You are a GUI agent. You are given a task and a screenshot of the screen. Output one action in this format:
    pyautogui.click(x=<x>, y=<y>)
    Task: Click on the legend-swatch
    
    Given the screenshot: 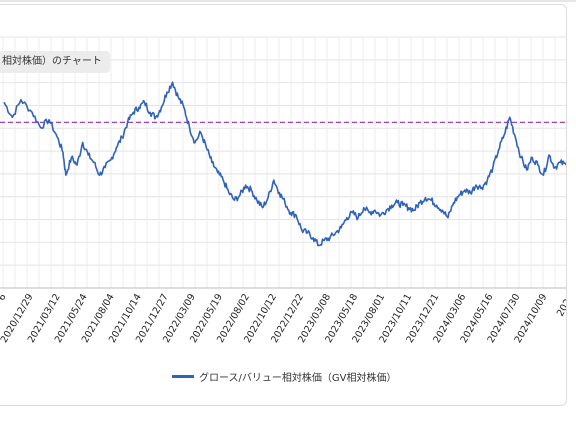 What is the action you would take?
    pyautogui.click(x=183, y=376)
    